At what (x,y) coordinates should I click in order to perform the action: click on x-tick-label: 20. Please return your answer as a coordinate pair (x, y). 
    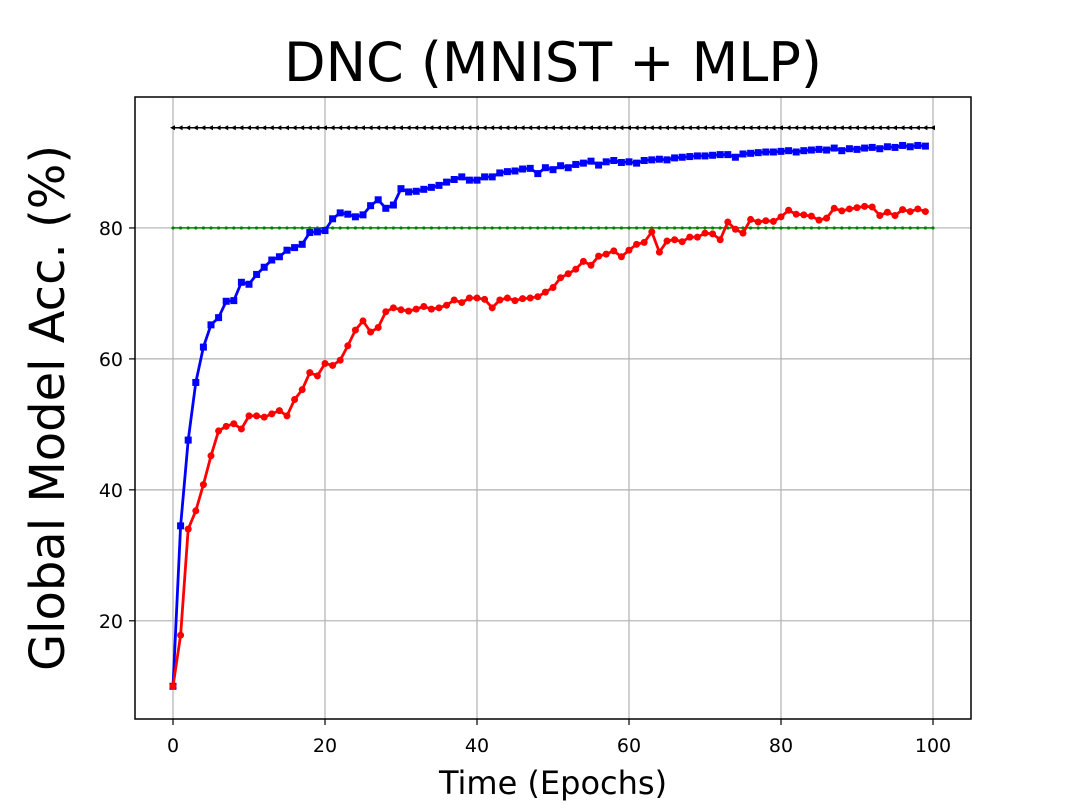
    Looking at the image, I should click on (325, 746).